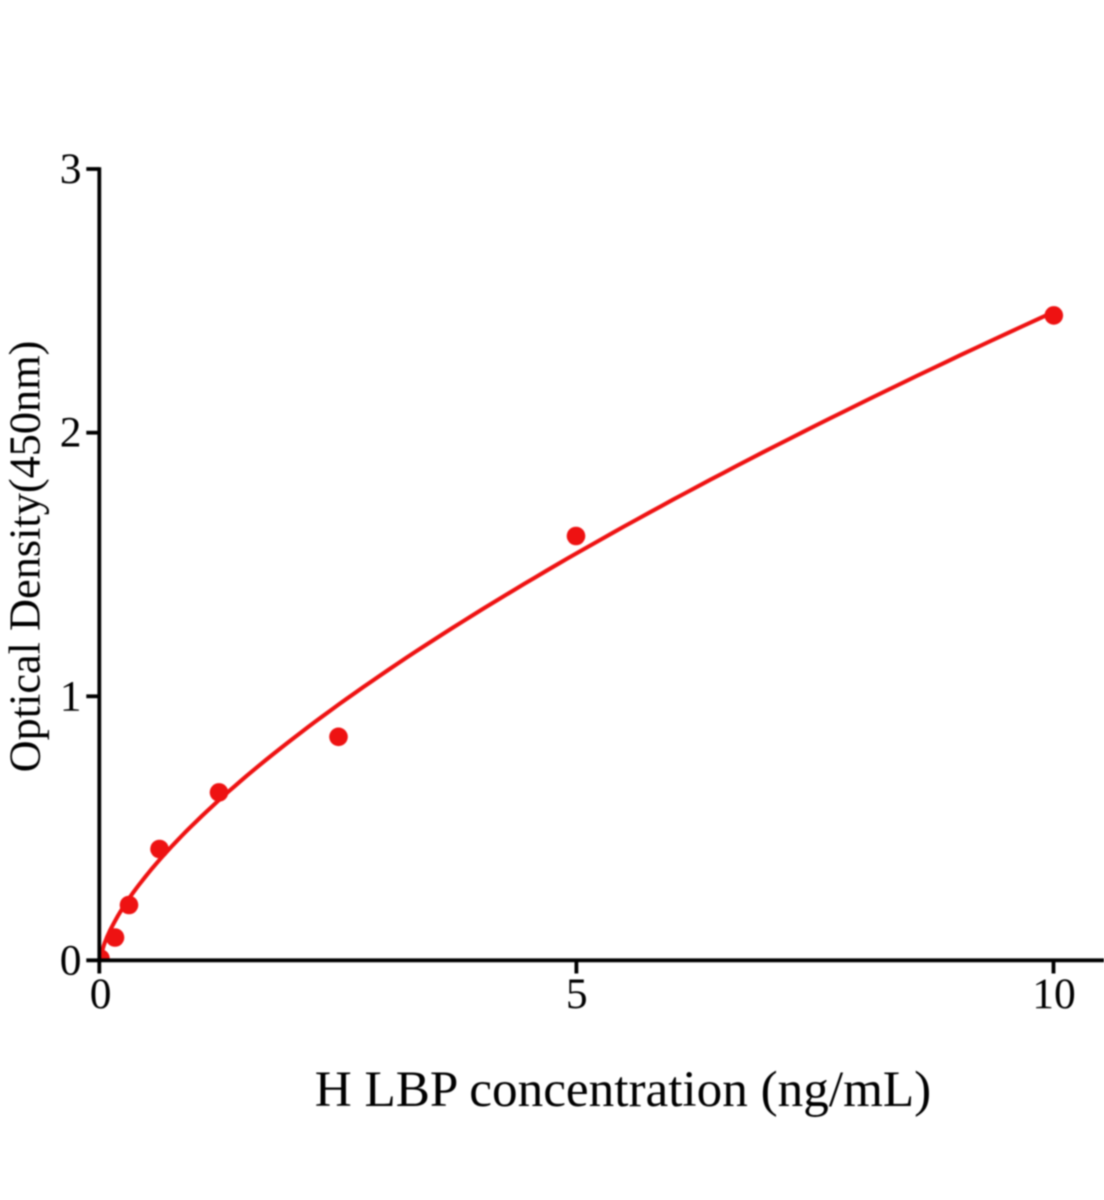 This screenshot has height=1200, width=1104. I want to click on svg-text: 10, so click(1054, 994).